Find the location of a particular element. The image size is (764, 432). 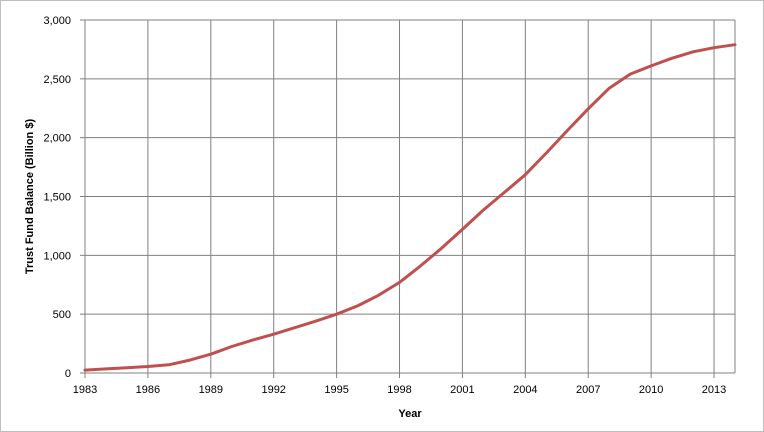

x-tick-label: 1983 is located at coordinates (85, 390).